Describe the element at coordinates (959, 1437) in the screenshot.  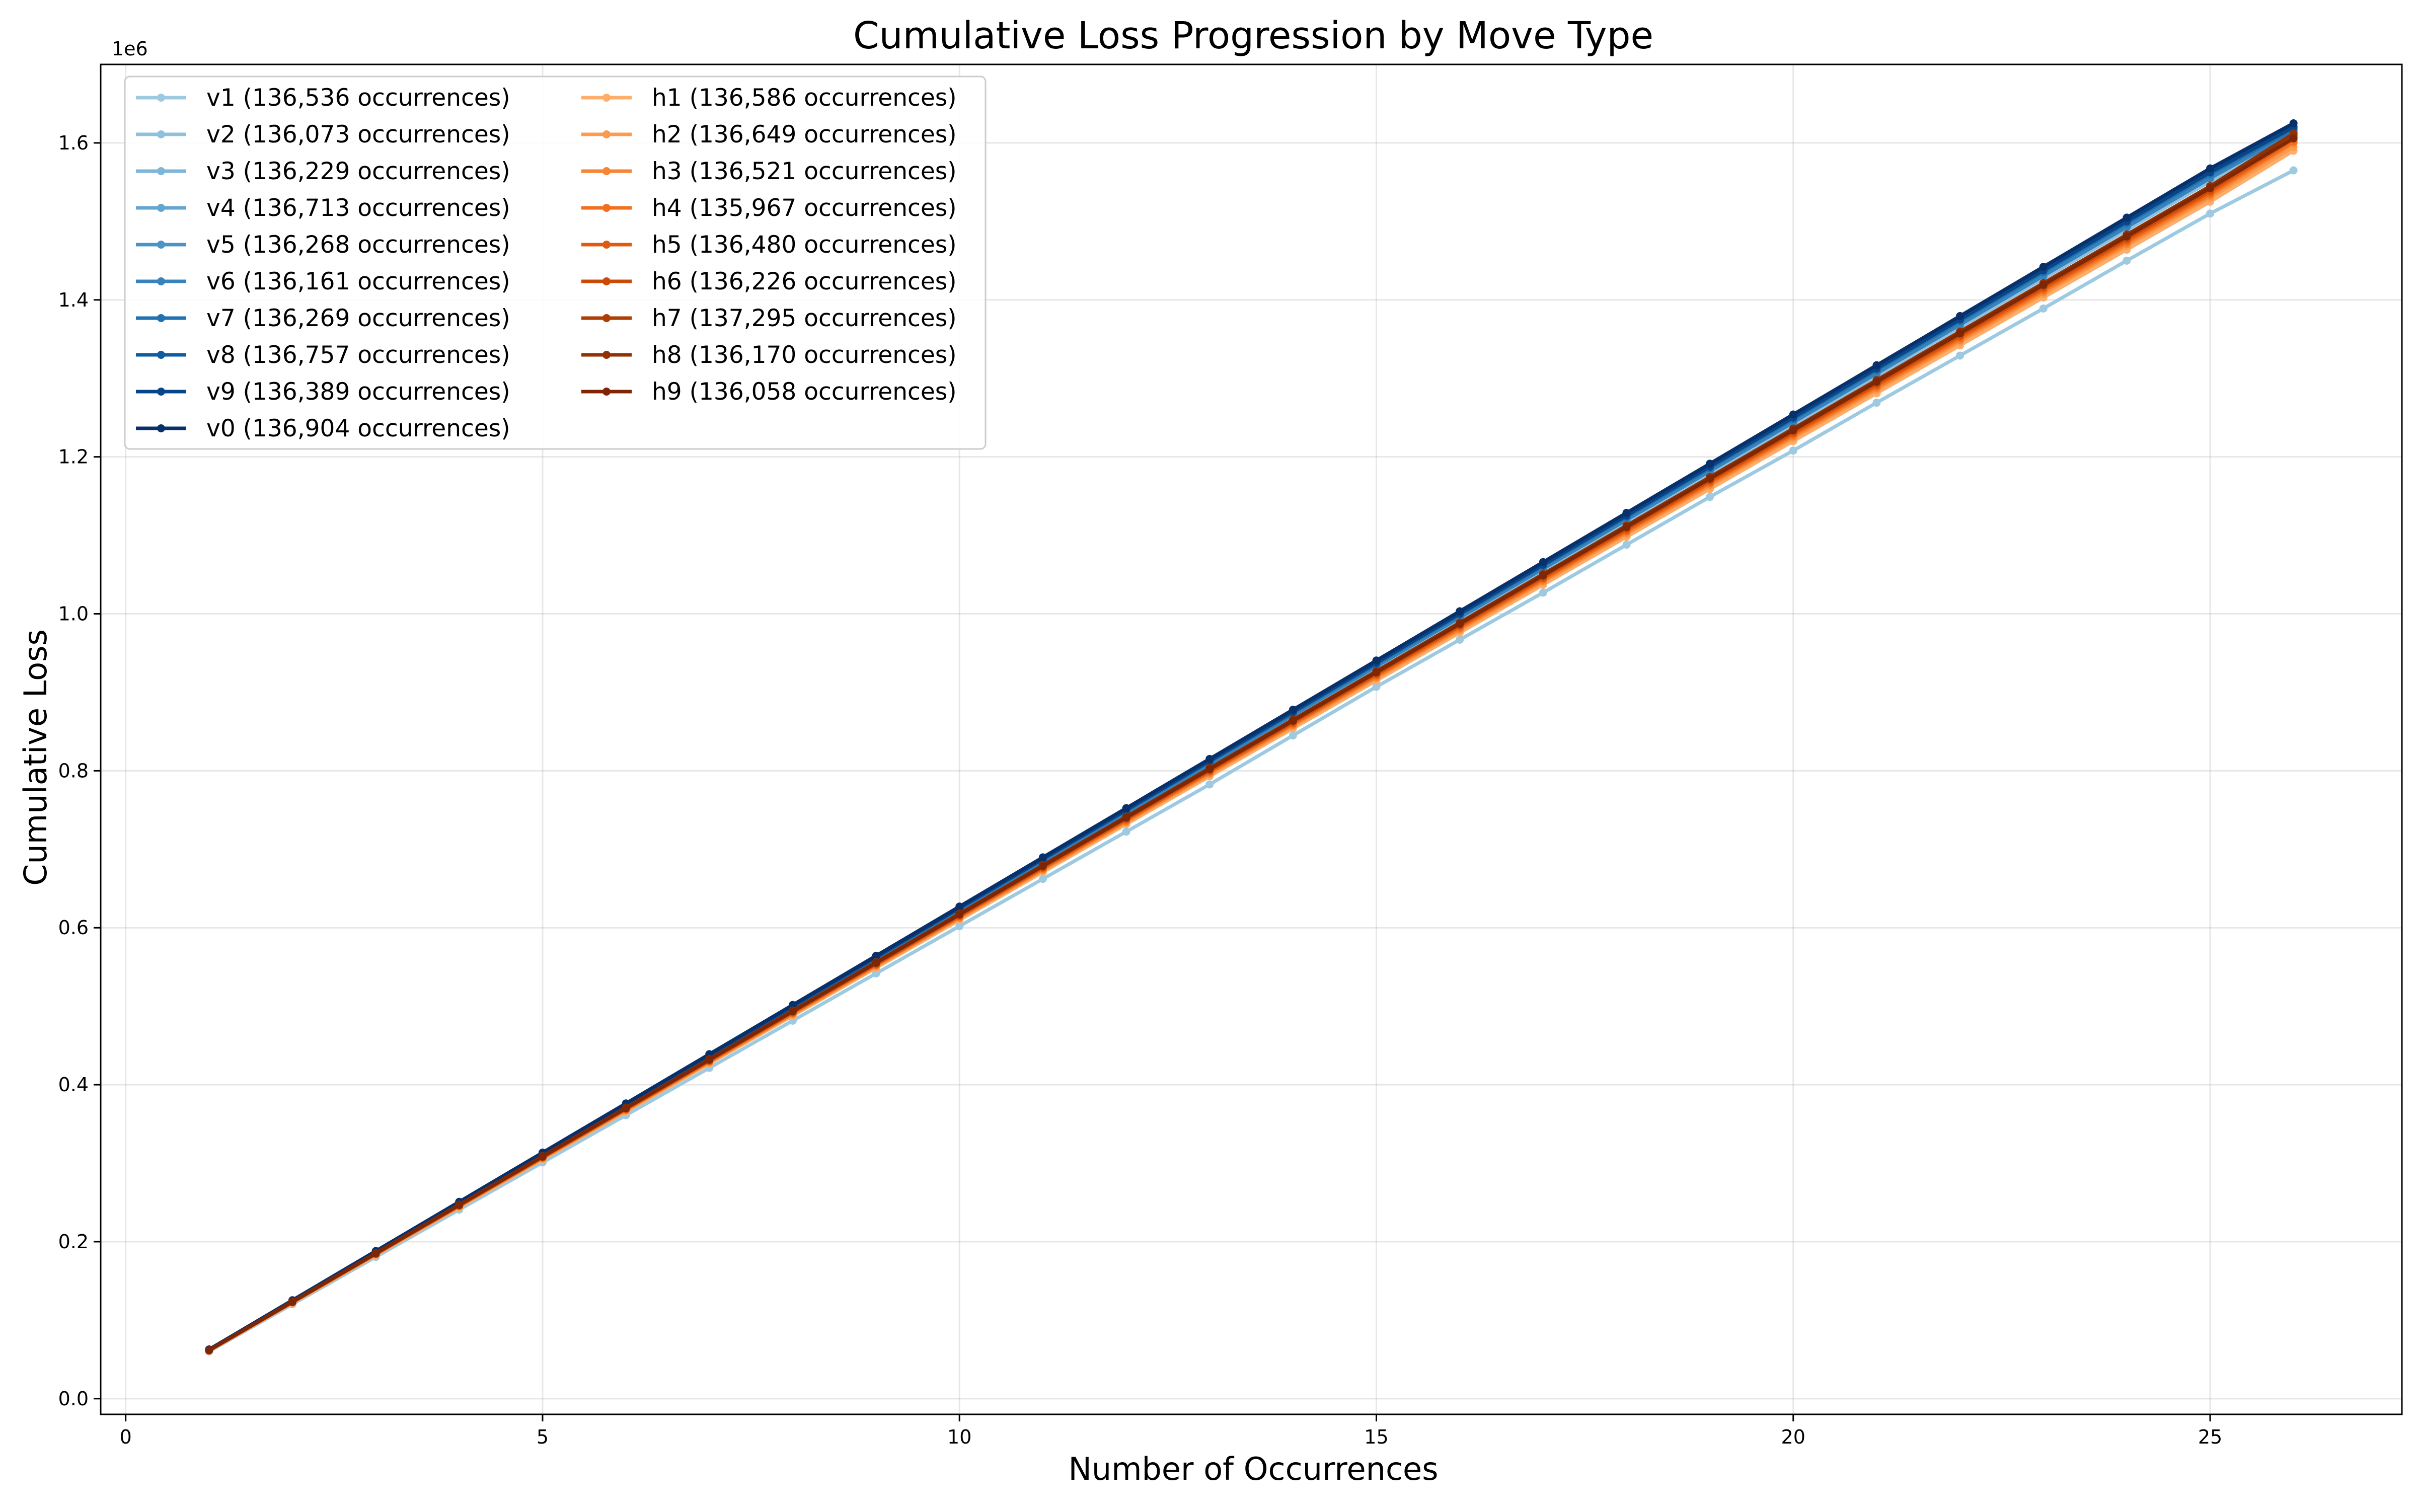
I see `x-tick-label: 10` at that location.